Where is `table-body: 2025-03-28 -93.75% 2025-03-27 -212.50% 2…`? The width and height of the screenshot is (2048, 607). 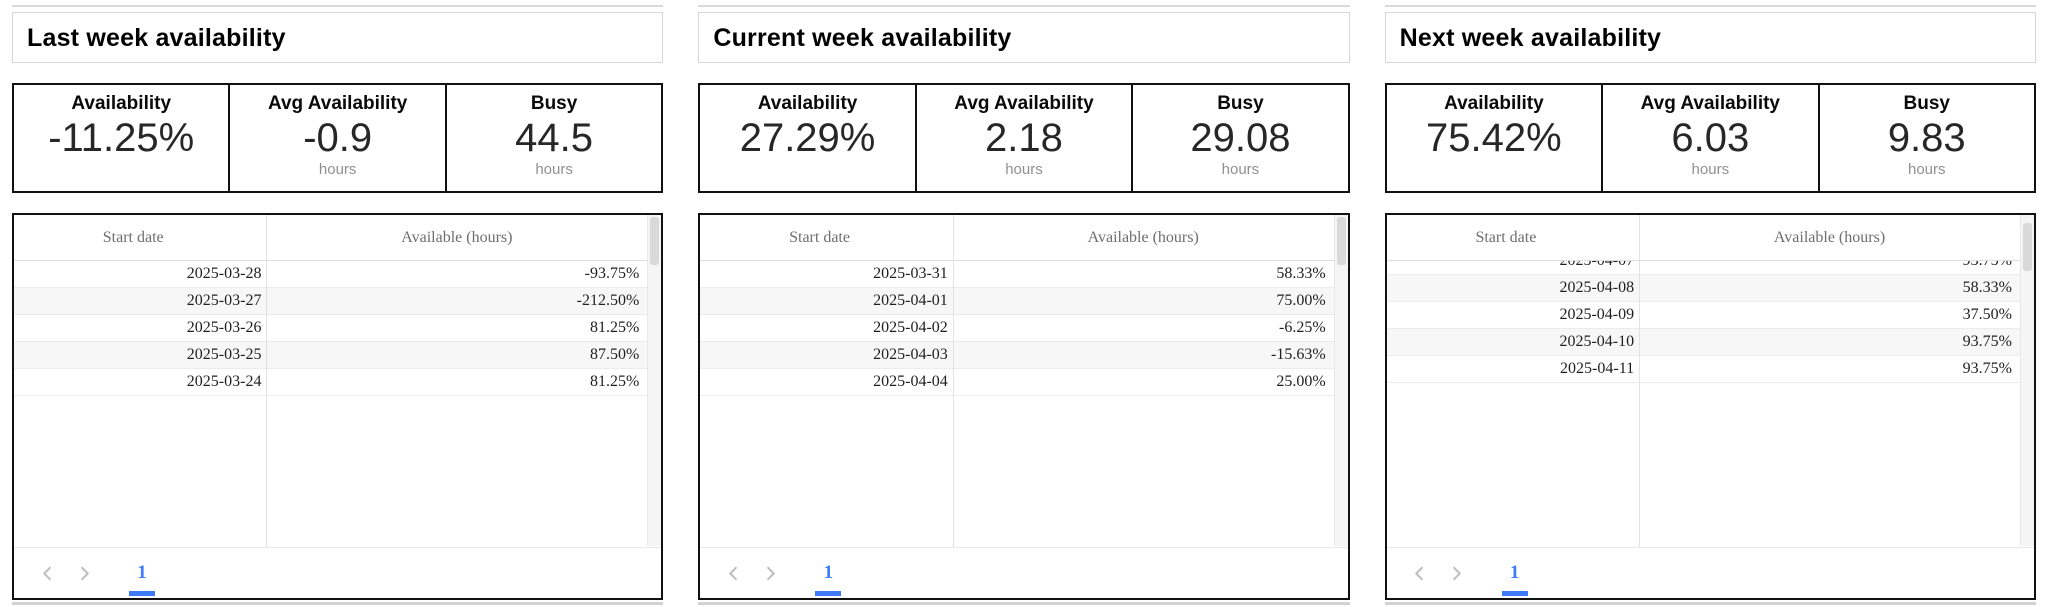 table-body: 2025-03-28 -93.75% 2025-03-27 -212.50% 2… is located at coordinates (338, 404).